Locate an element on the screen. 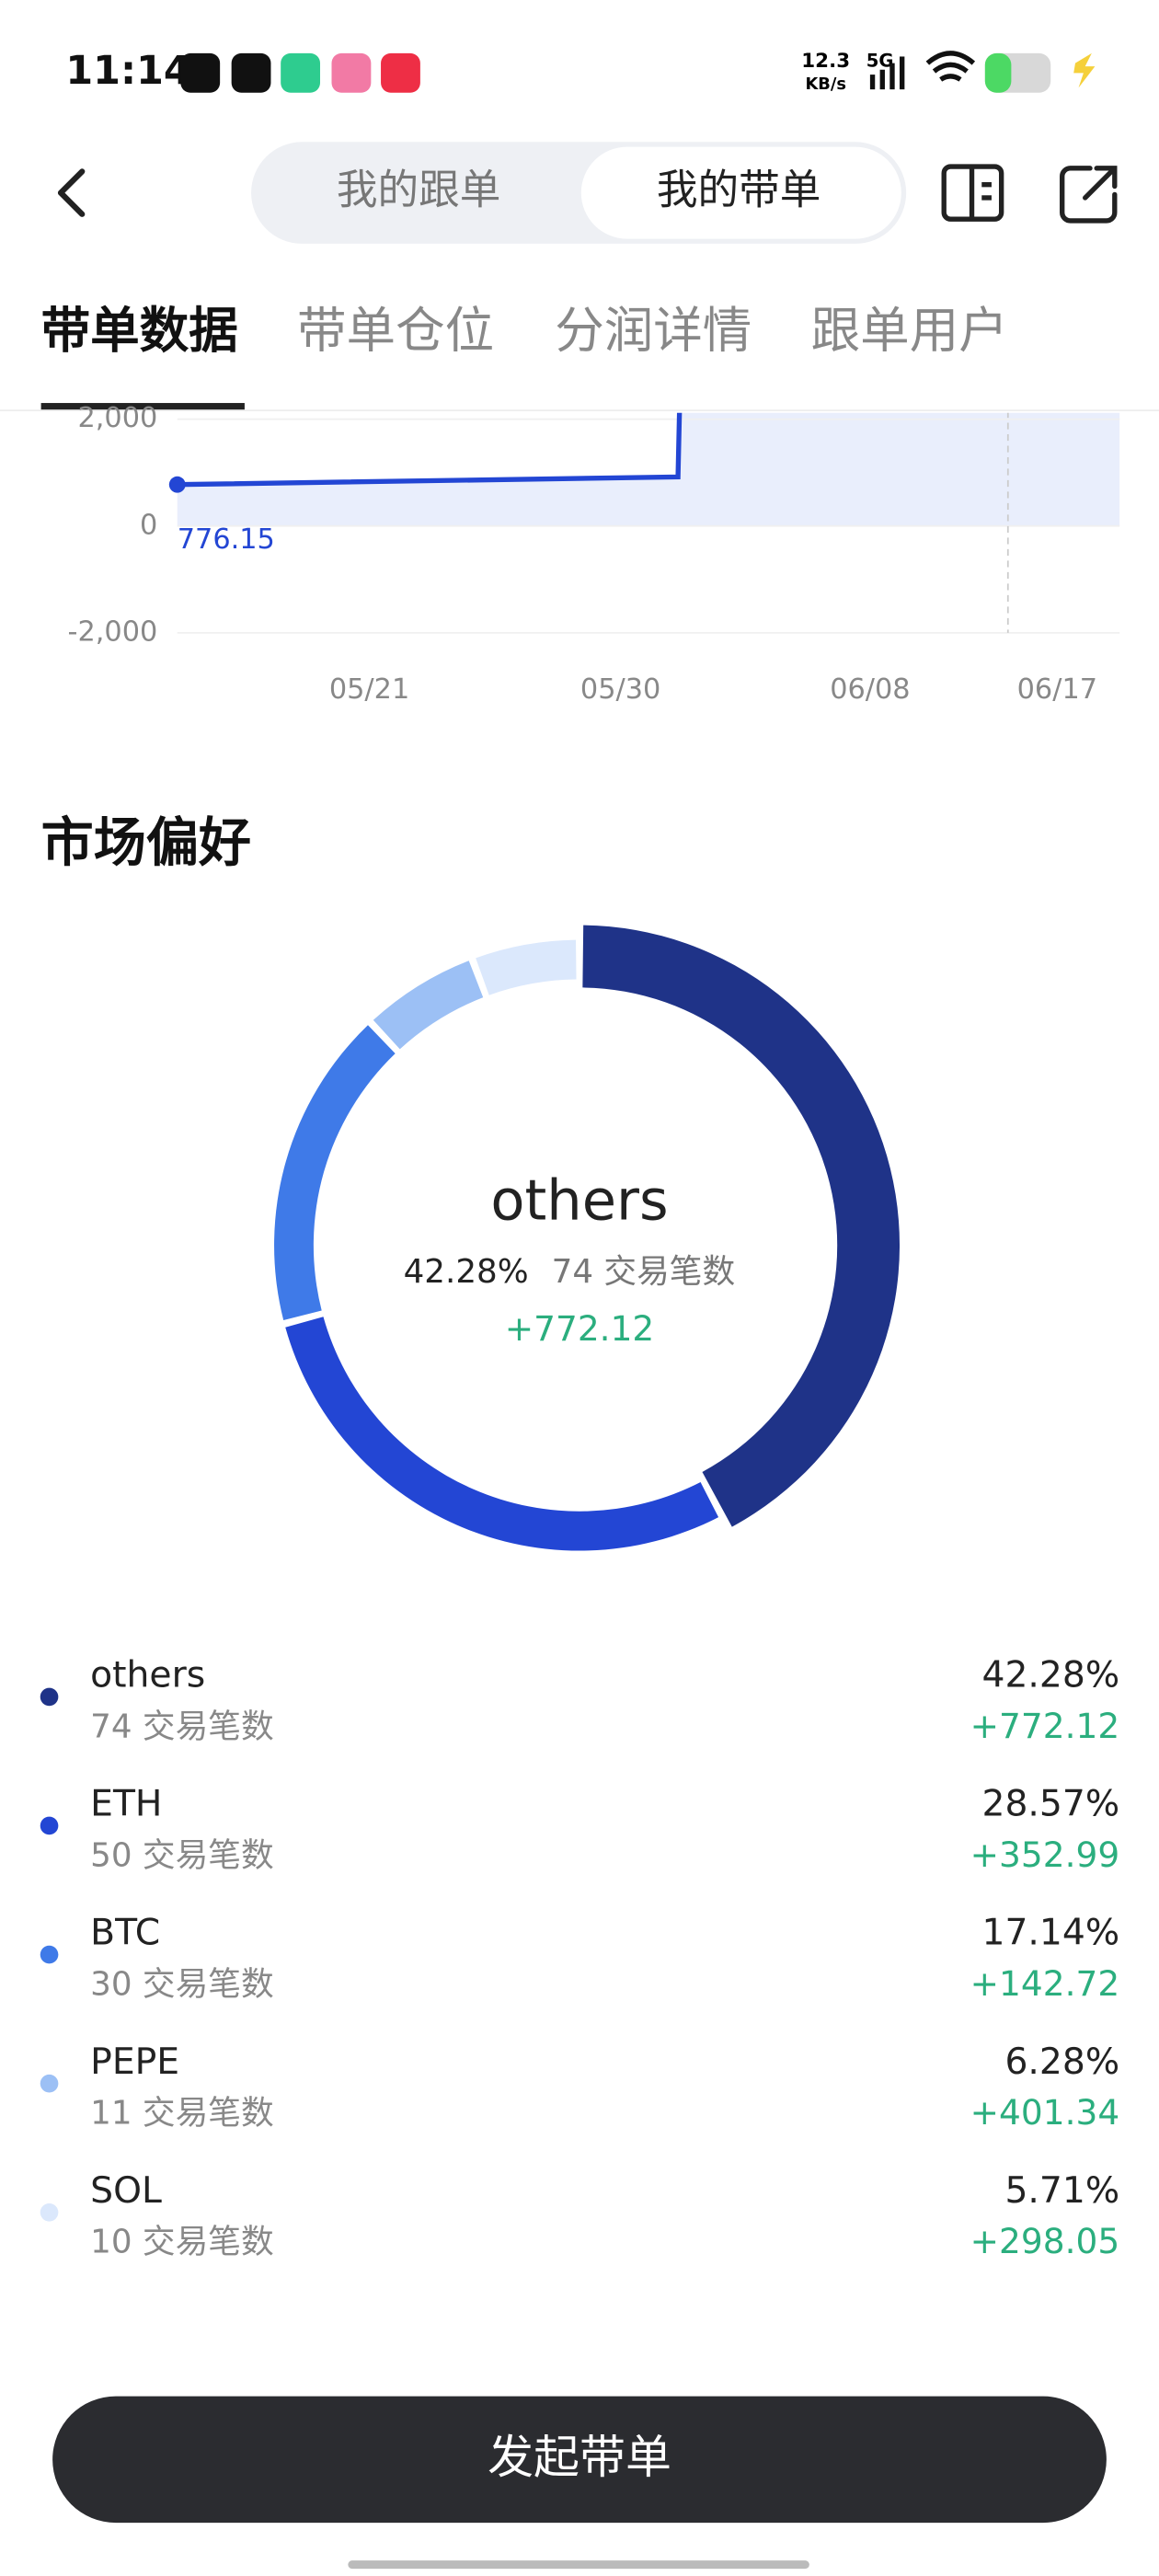 The height and width of the screenshot is (2576, 1159). divider is located at coordinates (579, 410).